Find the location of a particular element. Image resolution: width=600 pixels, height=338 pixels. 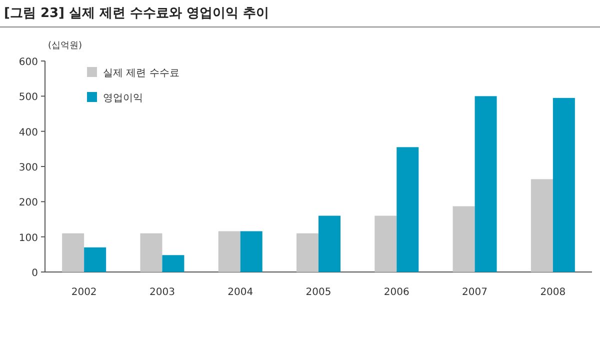

y-tick-label: 0 is located at coordinates (35, 273).